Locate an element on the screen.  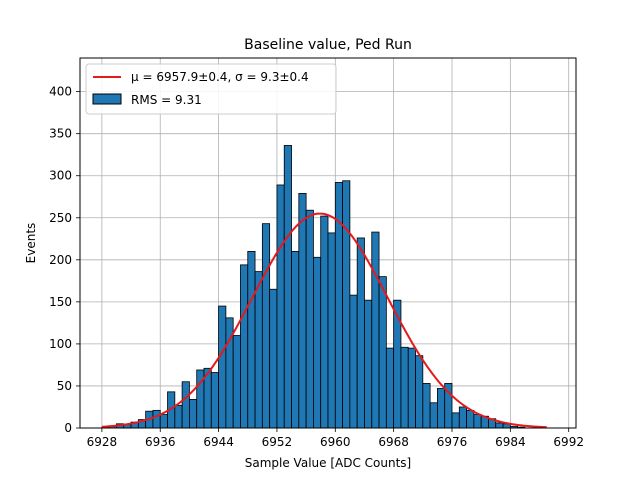
x-tick-label: 6984 is located at coordinates (510, 442).